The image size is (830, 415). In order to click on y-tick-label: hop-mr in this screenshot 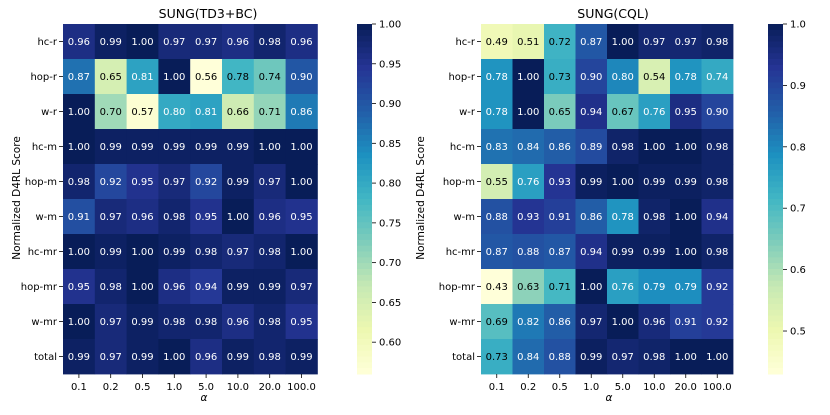, I will do `click(457, 287)`.